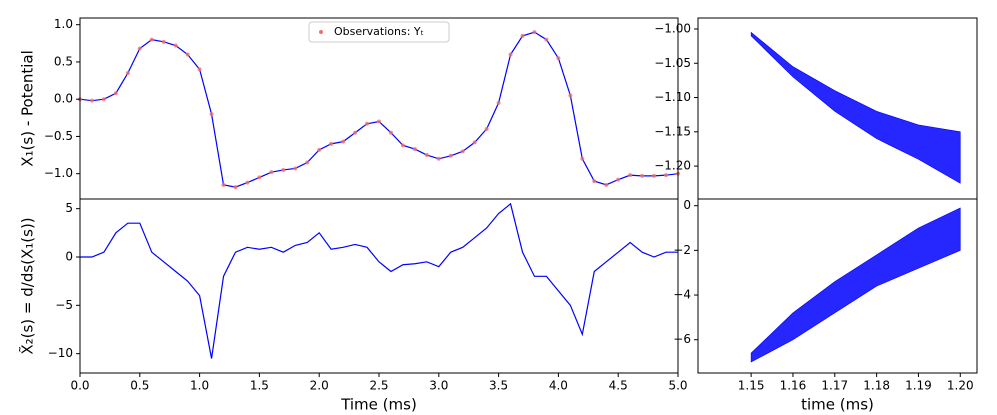 The height and width of the screenshot is (415, 997). What do you see at coordinates (28, 108) in the screenshot?
I see `y-axis-label: X₁(s) - Potential` at bounding box center [28, 108].